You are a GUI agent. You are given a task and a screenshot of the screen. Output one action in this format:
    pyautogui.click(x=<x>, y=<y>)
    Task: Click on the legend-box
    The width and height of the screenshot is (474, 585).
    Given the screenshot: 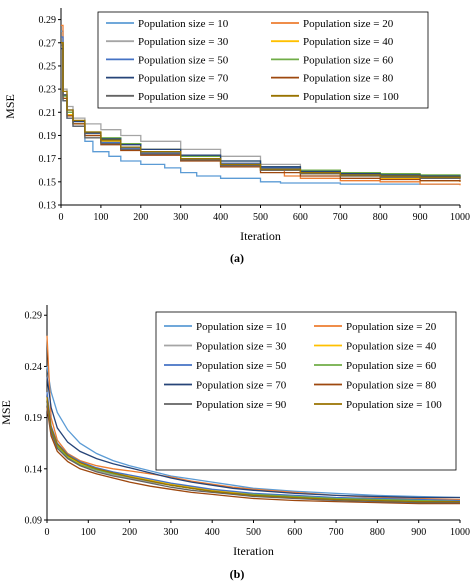 What is the action you would take?
    pyautogui.click(x=263, y=60)
    